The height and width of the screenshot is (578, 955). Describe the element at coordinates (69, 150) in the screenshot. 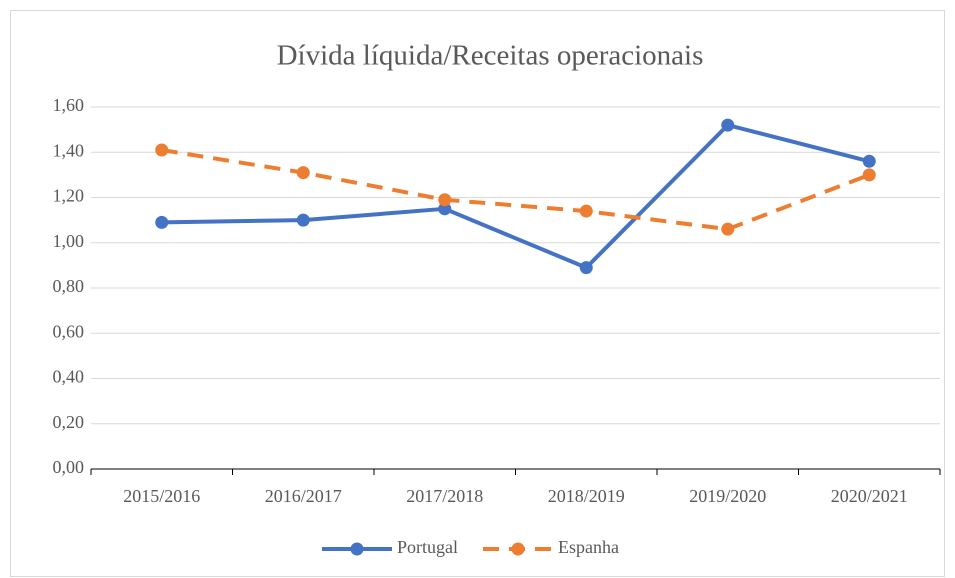

I see `y-tick-label: 1,40` at that location.